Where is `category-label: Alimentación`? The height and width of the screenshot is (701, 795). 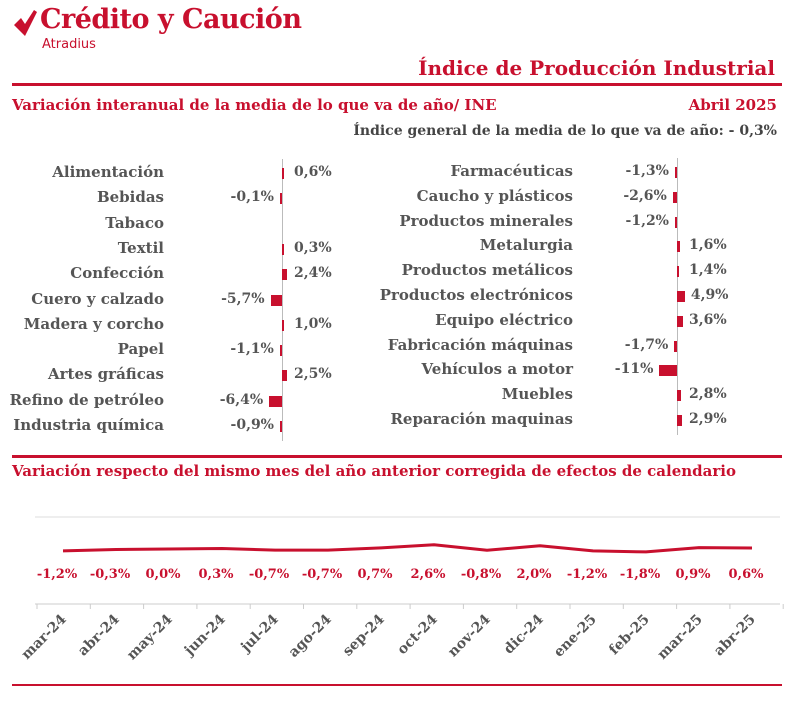
category-label: Alimentación is located at coordinates (108, 172).